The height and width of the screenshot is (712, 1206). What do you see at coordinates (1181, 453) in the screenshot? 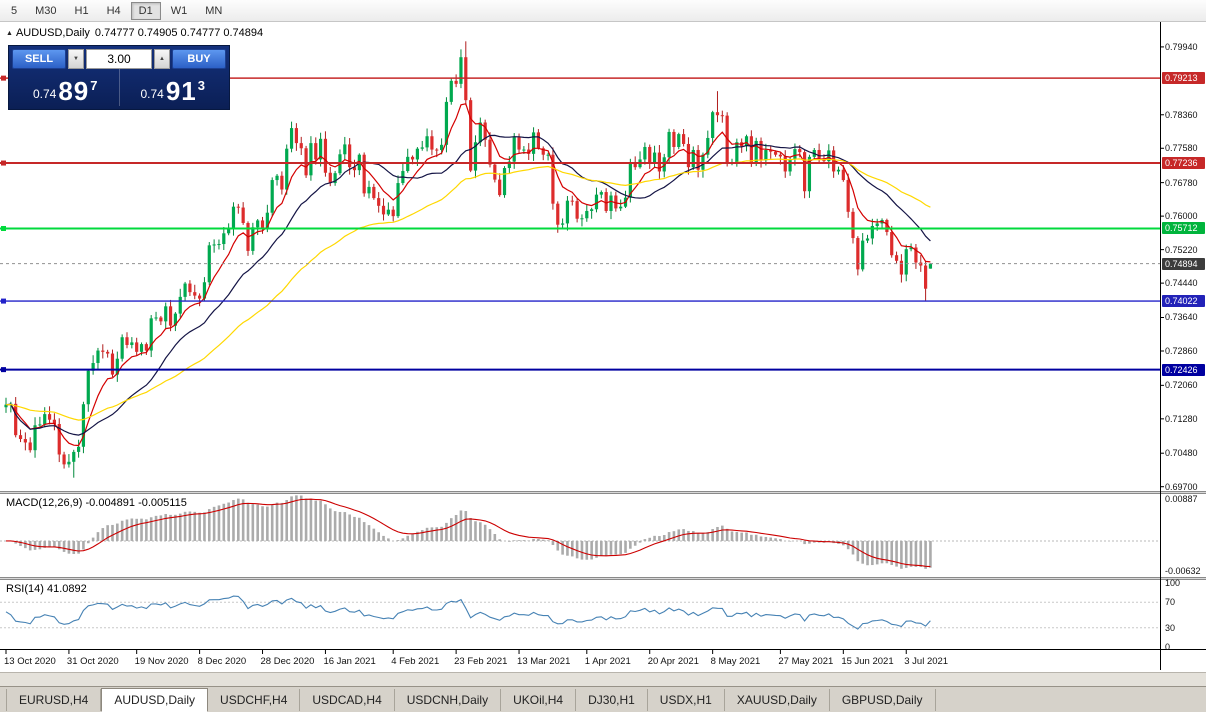
I see `price-scale-label: 0.70480` at bounding box center [1181, 453].